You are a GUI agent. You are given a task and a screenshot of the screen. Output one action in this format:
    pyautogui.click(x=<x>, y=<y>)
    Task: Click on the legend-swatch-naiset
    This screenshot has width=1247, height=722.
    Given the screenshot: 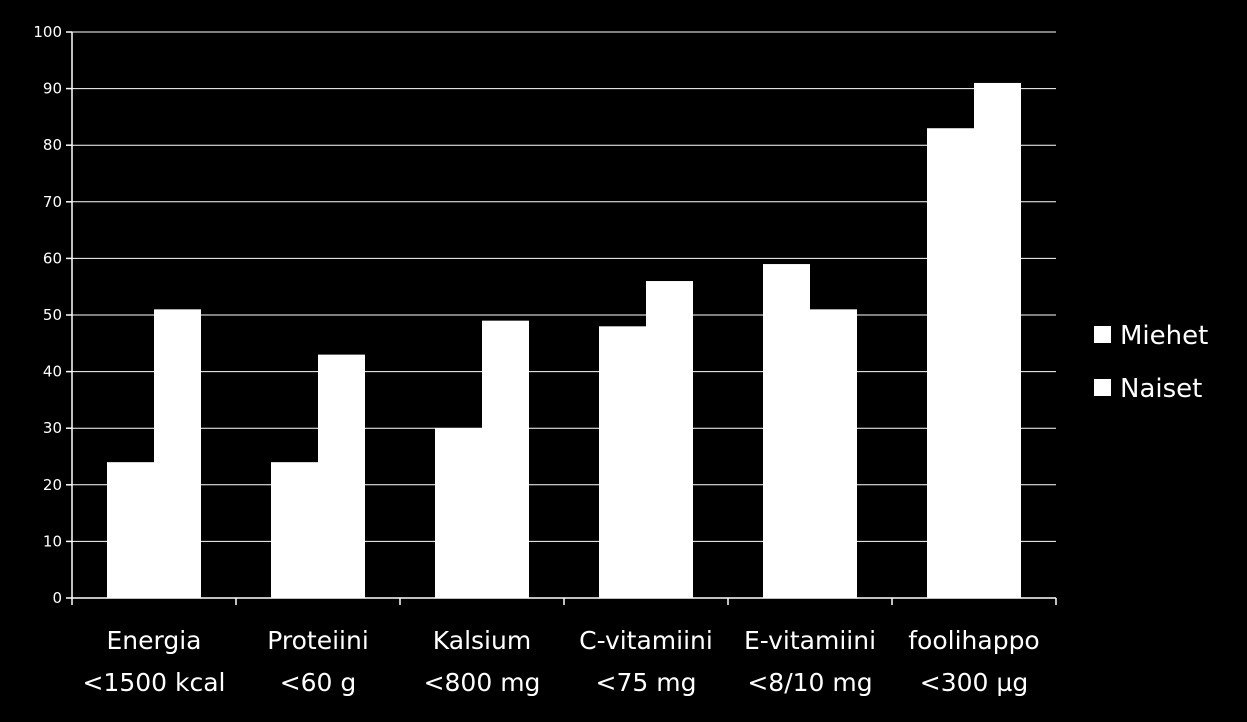 What is the action you would take?
    pyautogui.click(x=1102, y=387)
    